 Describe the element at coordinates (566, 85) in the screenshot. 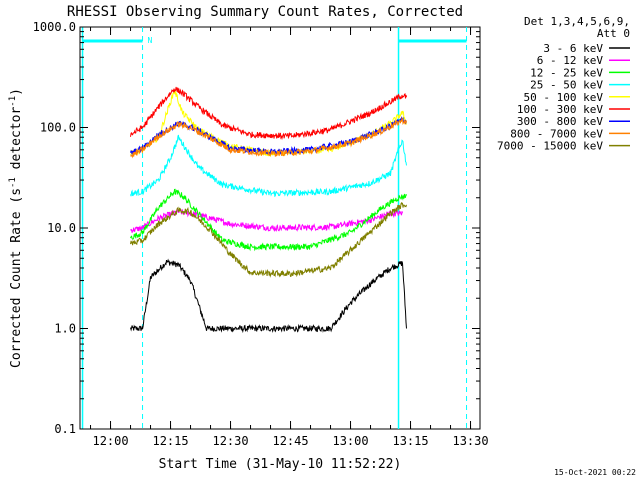

I see `legend-item-label: 25 - 50 keV` at that location.